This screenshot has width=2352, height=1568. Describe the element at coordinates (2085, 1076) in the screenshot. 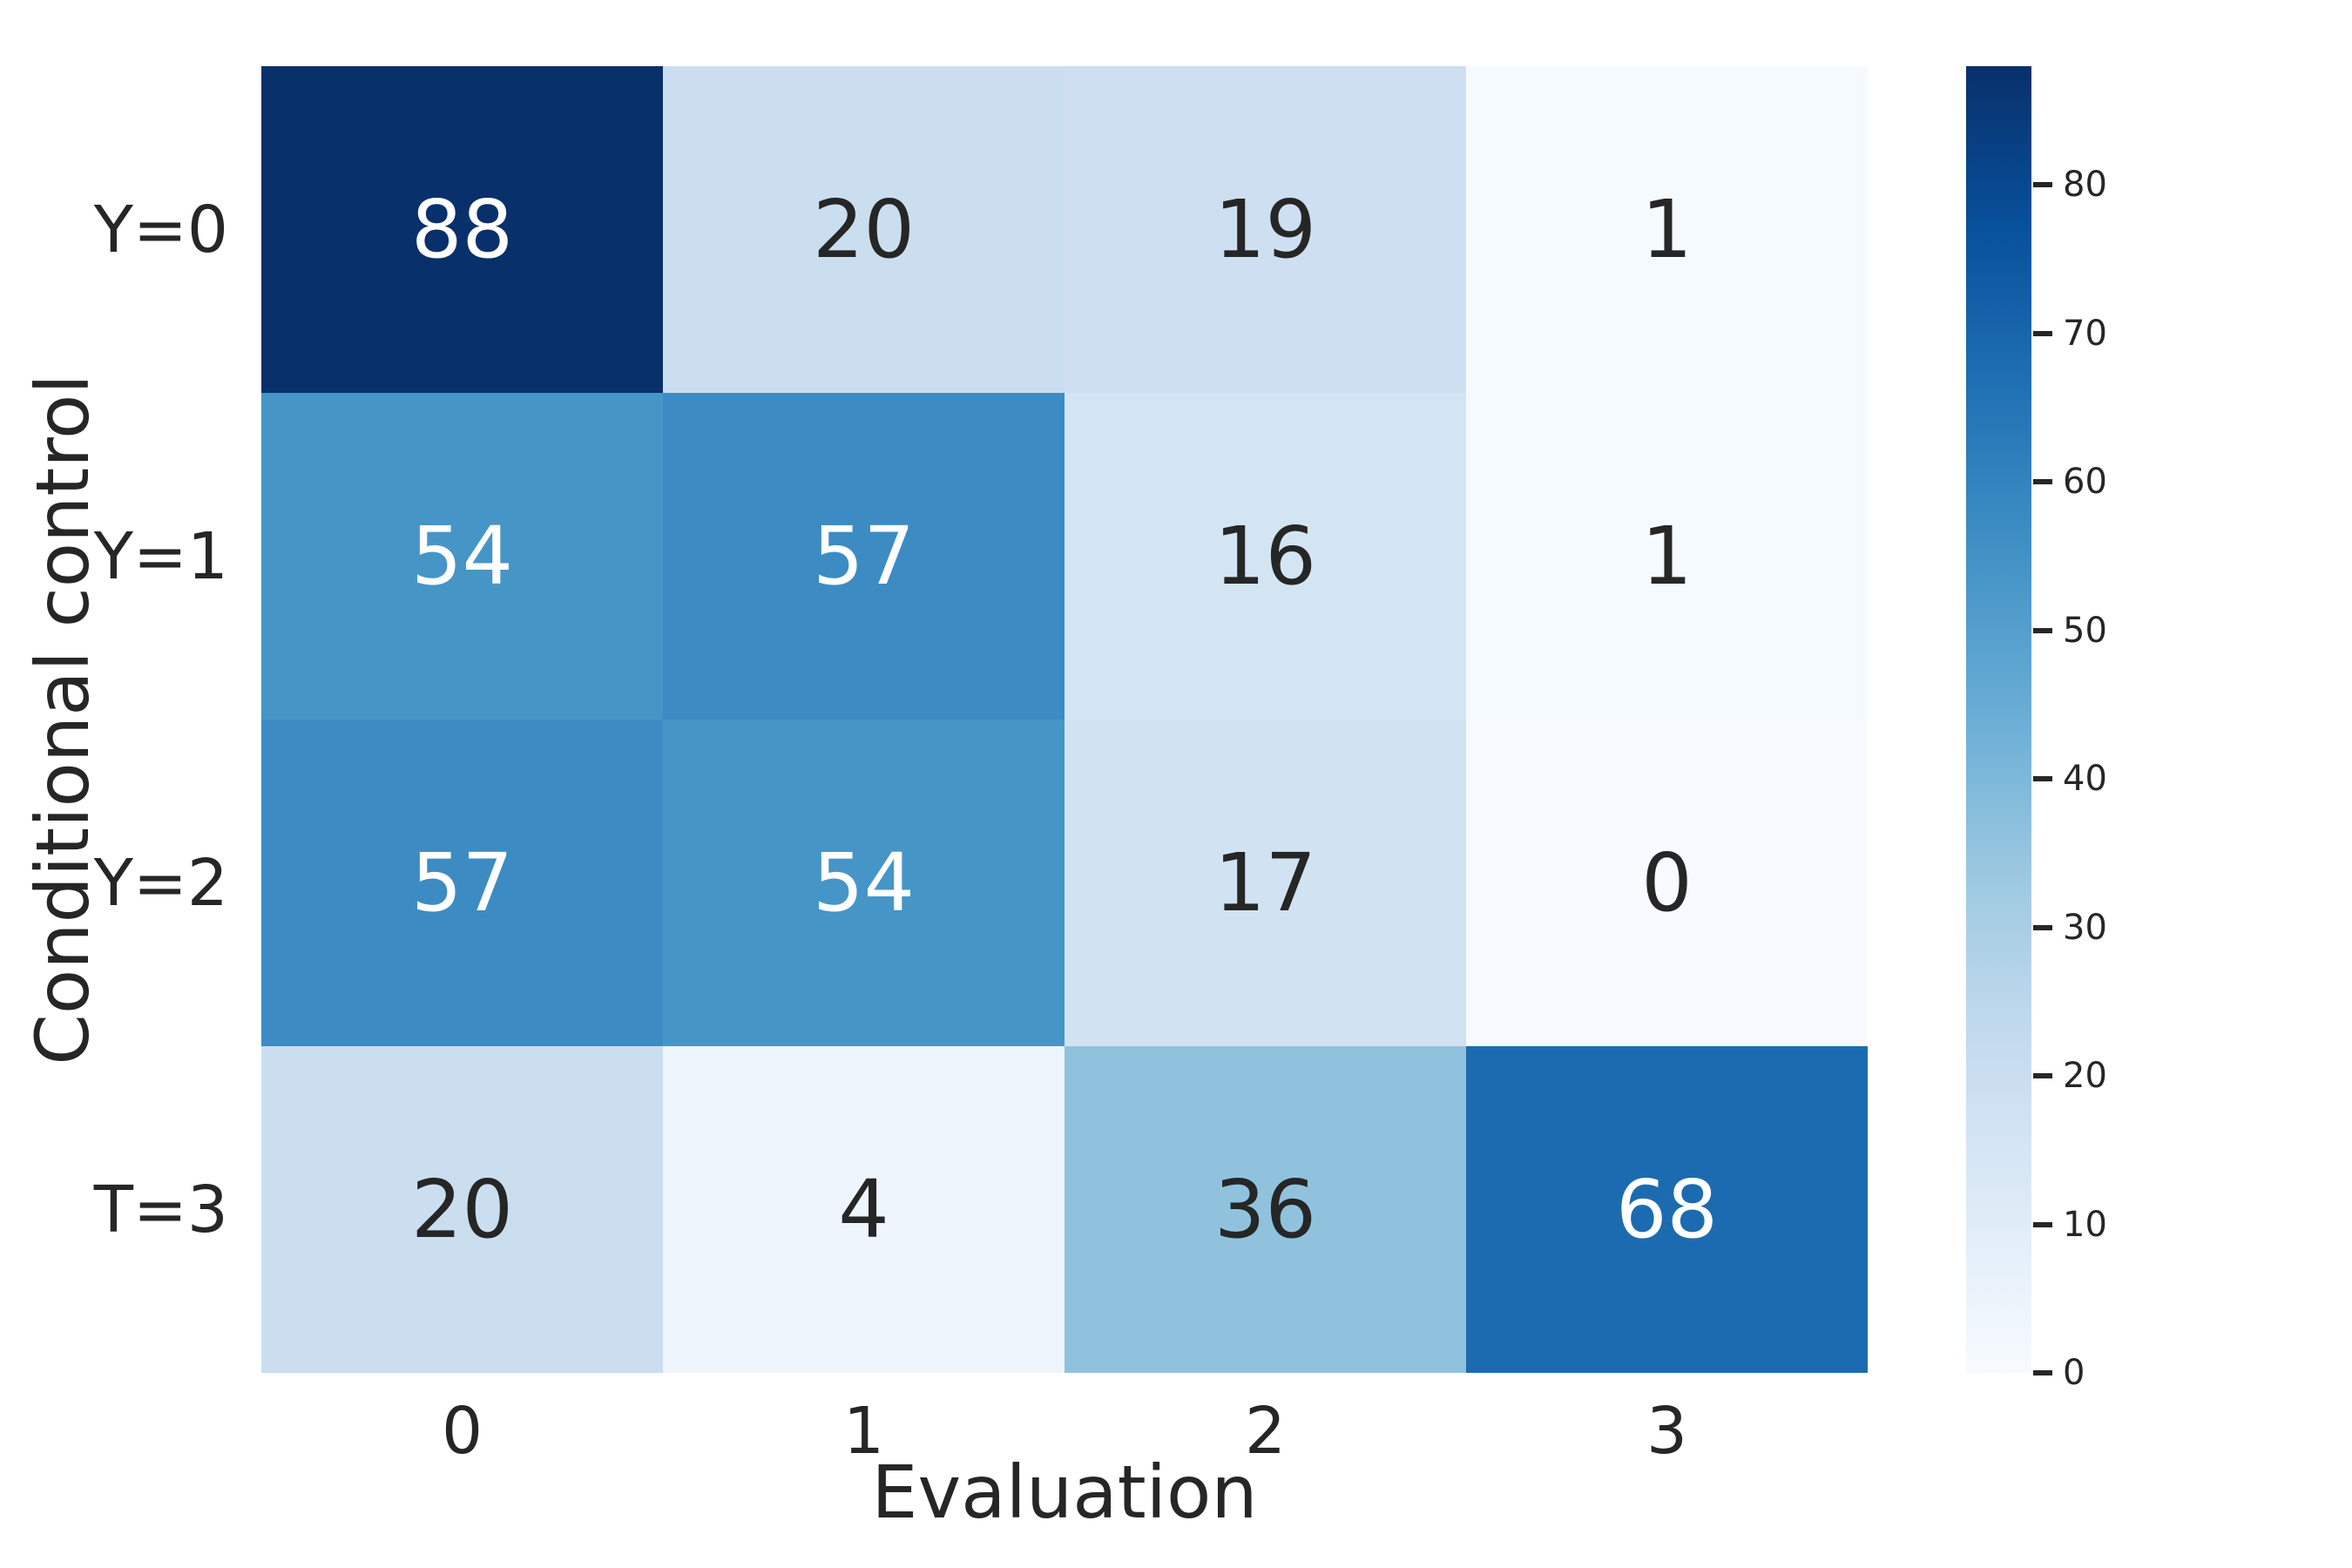

I see `colorbar-tick-label-20: 20` at that location.